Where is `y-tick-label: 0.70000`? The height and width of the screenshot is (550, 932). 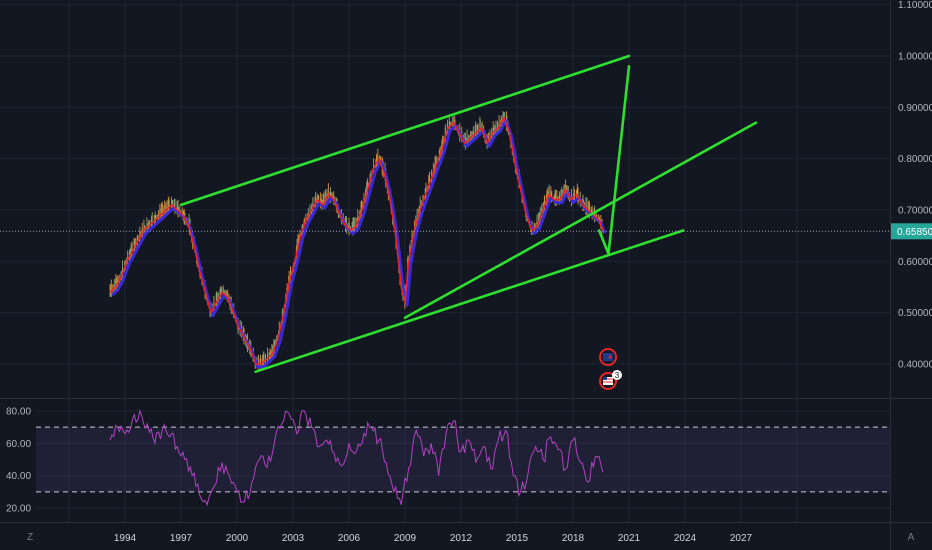
y-tick-label: 0.70000 is located at coordinates (915, 211).